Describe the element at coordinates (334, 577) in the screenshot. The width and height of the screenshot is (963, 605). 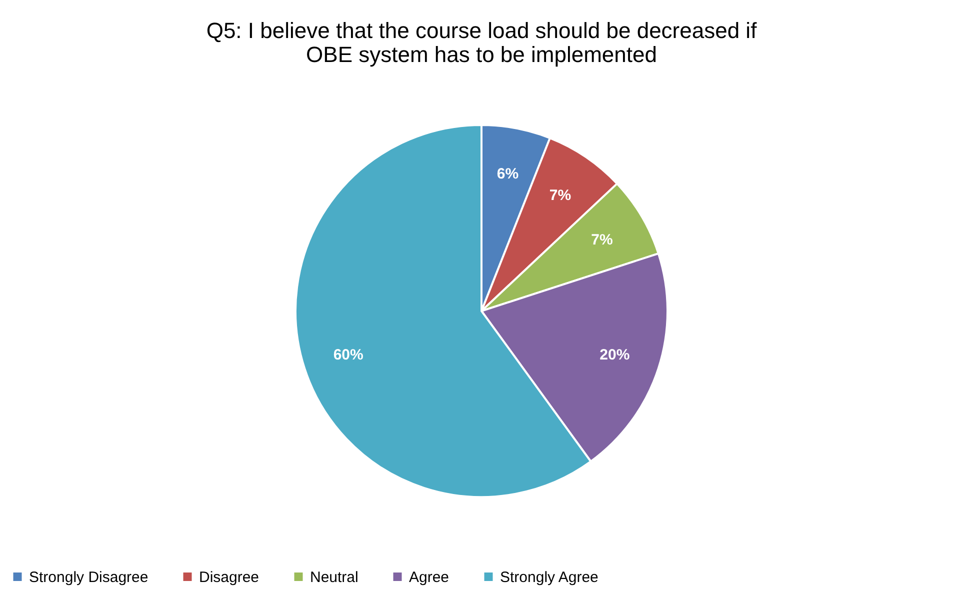
I see `legend-label: Neutral` at that location.